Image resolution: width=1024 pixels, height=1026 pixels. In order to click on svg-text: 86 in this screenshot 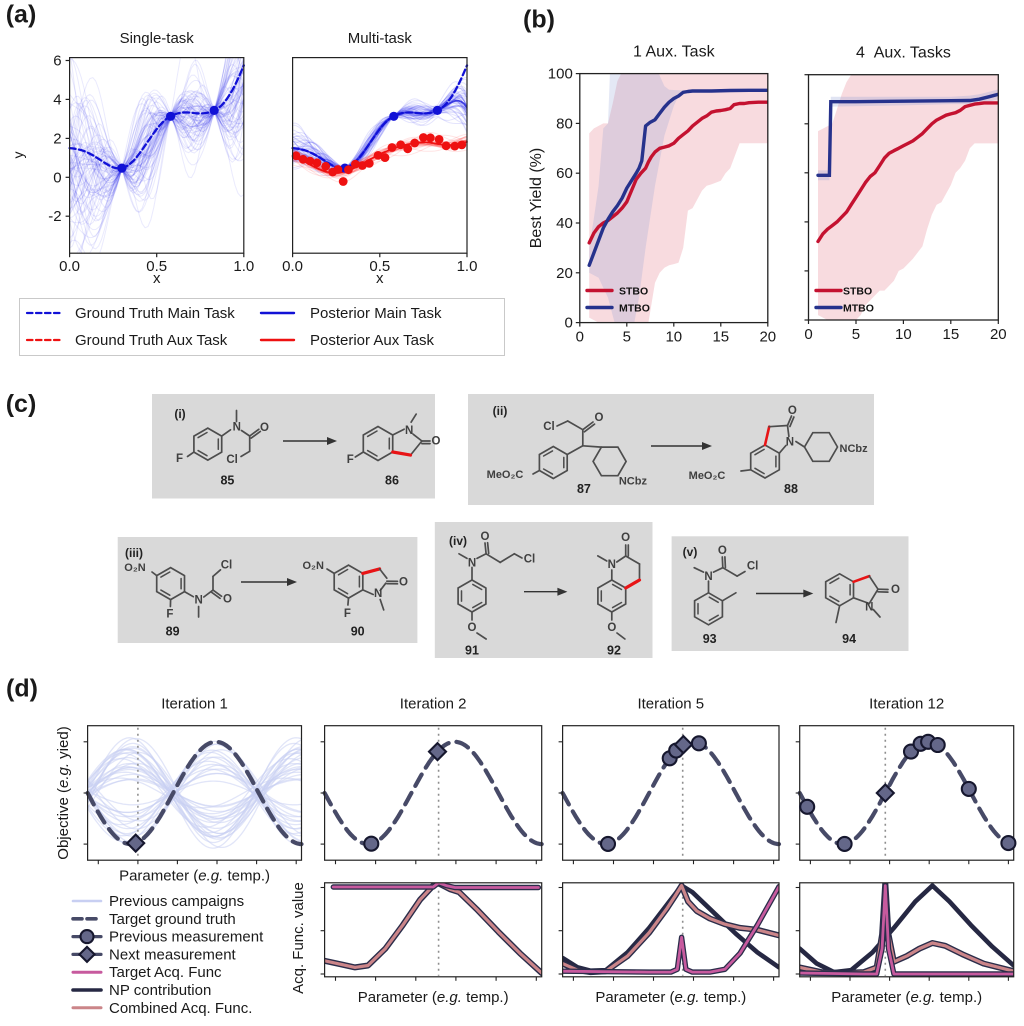, I will do `click(392, 481)`.